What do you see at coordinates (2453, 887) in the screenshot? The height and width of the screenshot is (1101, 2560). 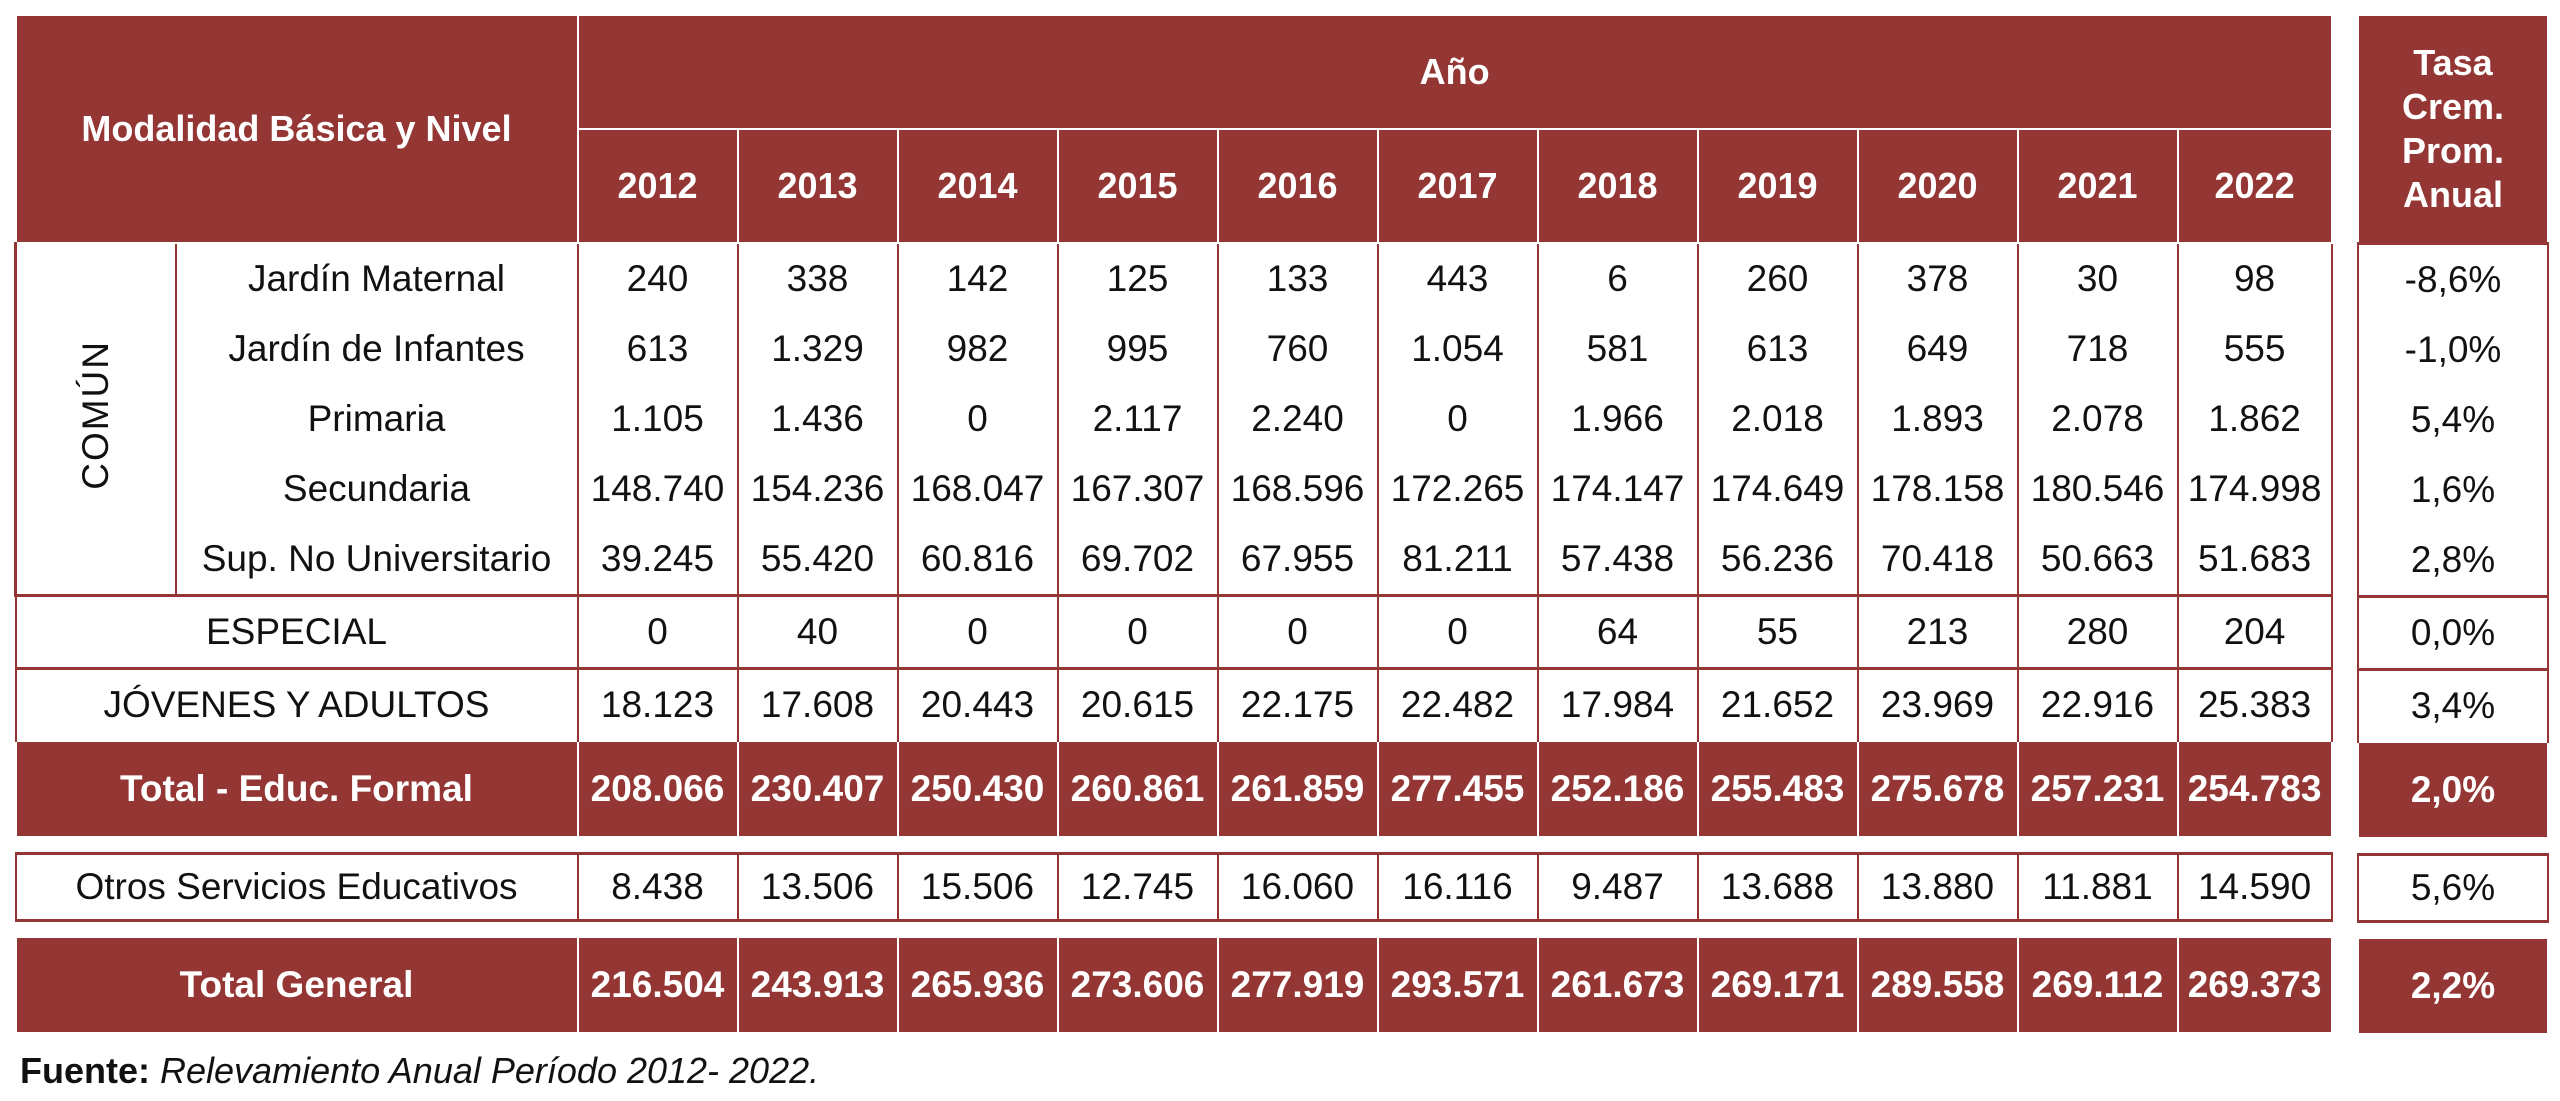 I see `tasa-value: 5,6%` at bounding box center [2453, 887].